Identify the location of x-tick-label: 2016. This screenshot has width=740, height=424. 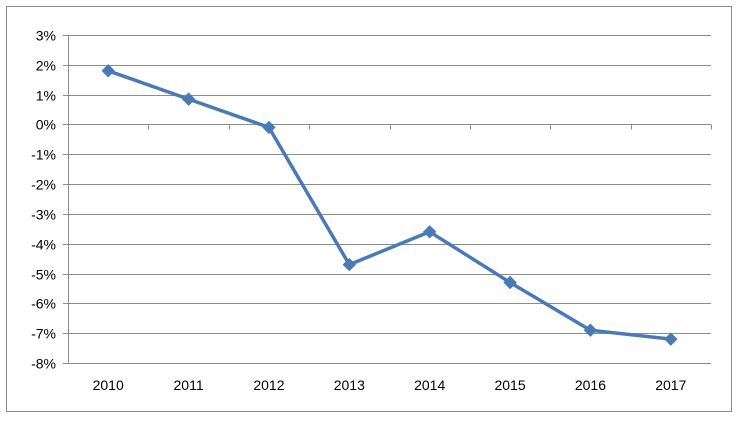
(590, 385).